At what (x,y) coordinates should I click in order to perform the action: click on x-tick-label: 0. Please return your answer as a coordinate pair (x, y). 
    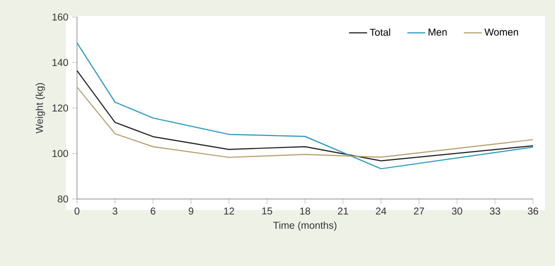
    Looking at the image, I should click on (77, 211).